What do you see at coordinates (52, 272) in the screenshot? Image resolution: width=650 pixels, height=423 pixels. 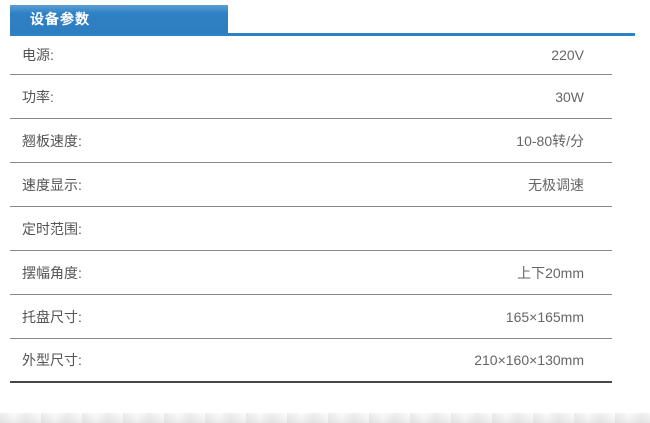 I see `param-label: 摆幅角度:` at bounding box center [52, 272].